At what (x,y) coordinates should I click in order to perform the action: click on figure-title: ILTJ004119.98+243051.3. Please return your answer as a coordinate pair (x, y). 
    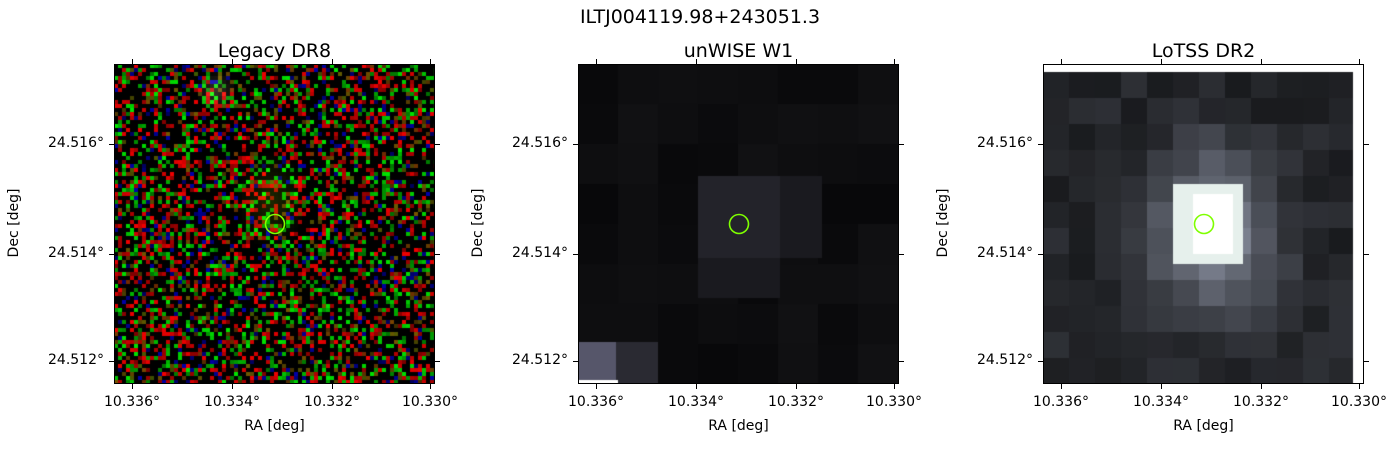
    Looking at the image, I should click on (700, 17).